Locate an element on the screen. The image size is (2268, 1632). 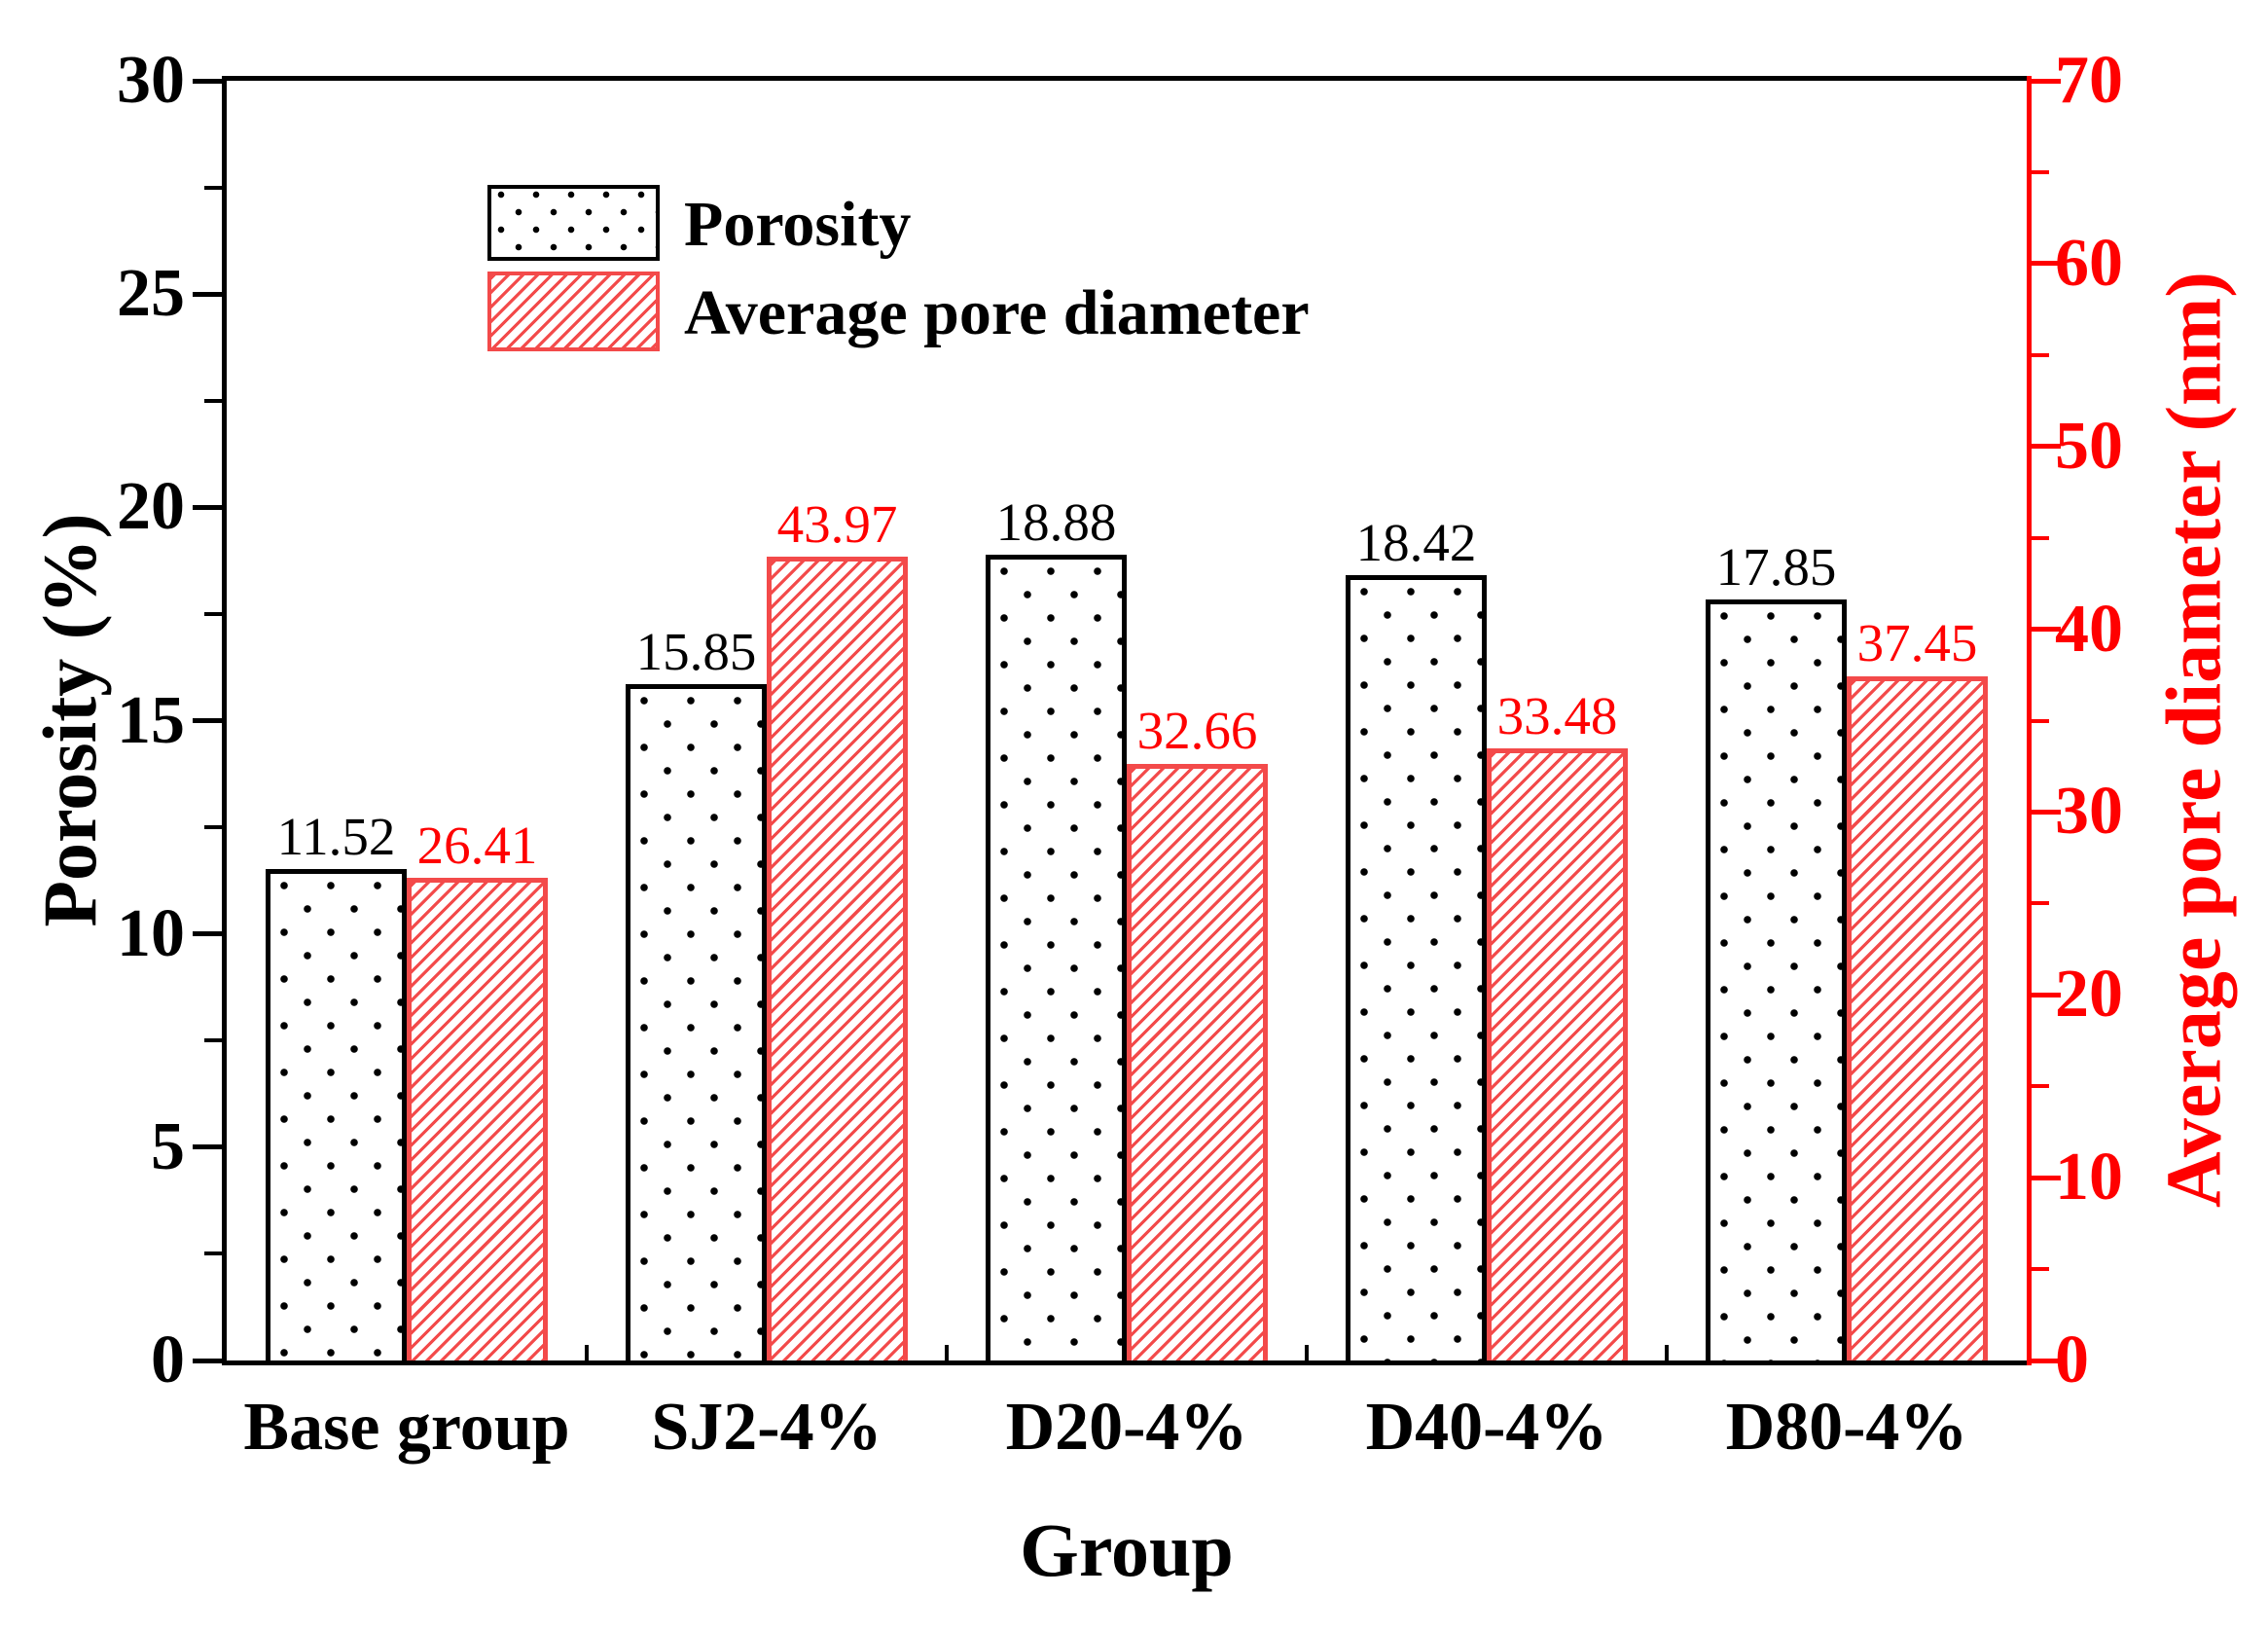
legend-label-porosity: Porosity is located at coordinates (798, 225).